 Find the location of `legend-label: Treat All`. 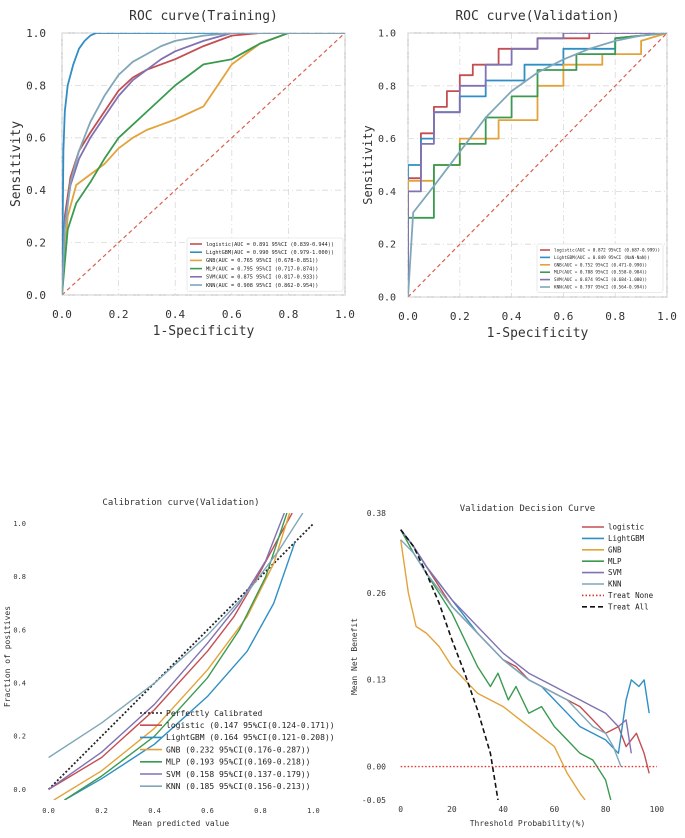

legend-label: Treat All is located at coordinates (628, 606).